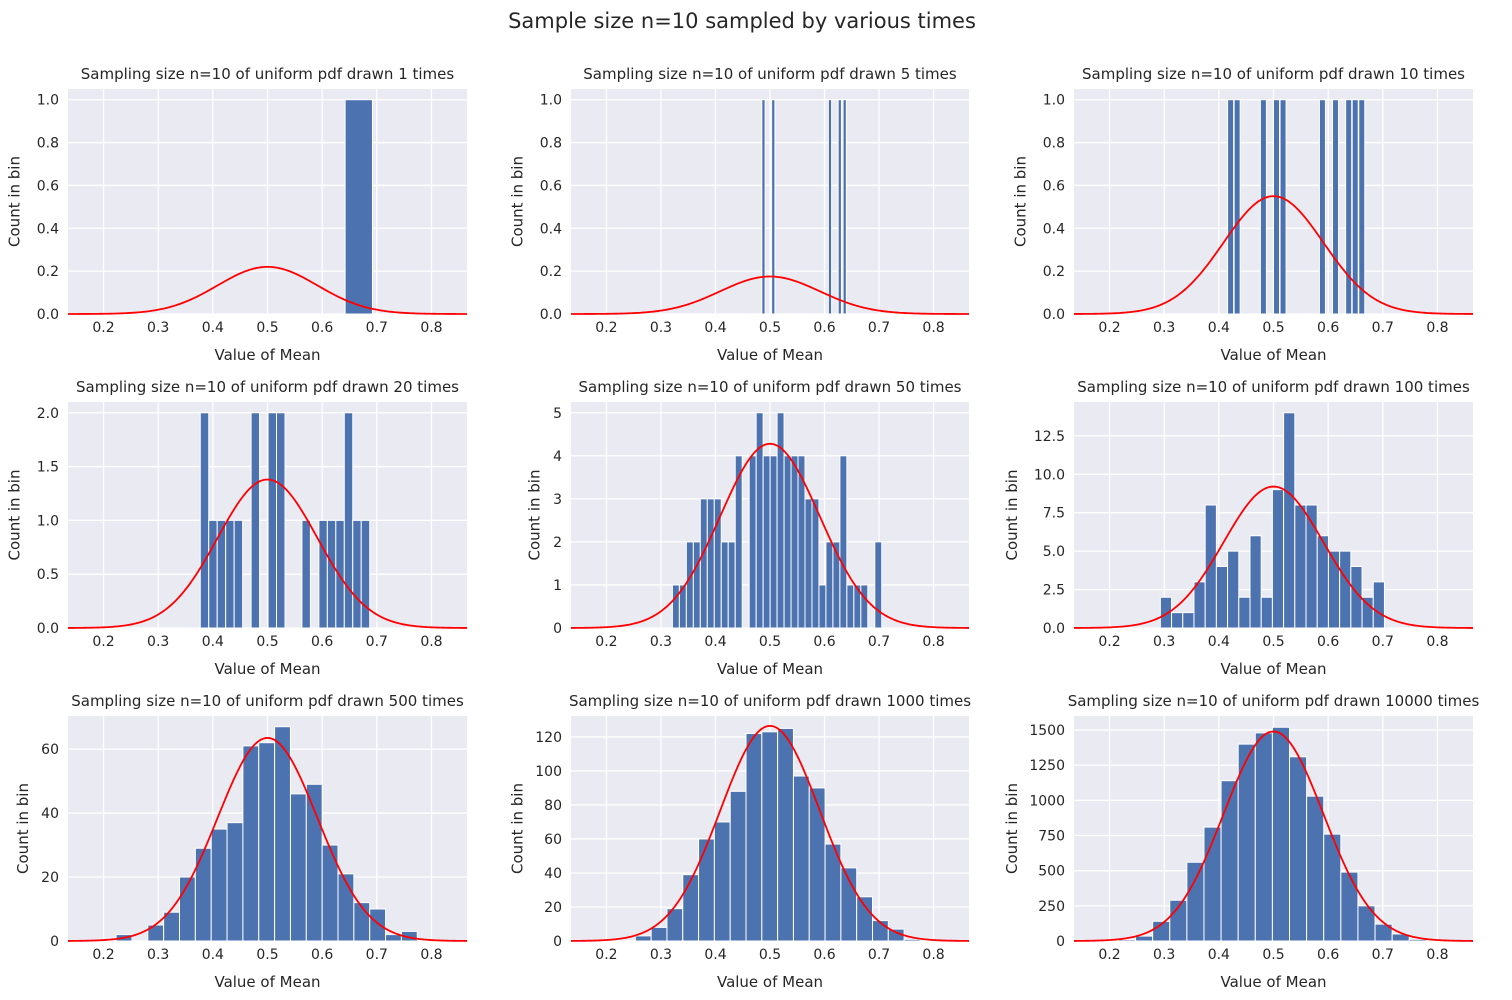  Describe the element at coordinates (551, 229) in the screenshot. I see `y-tick-label: 0.4` at that location.